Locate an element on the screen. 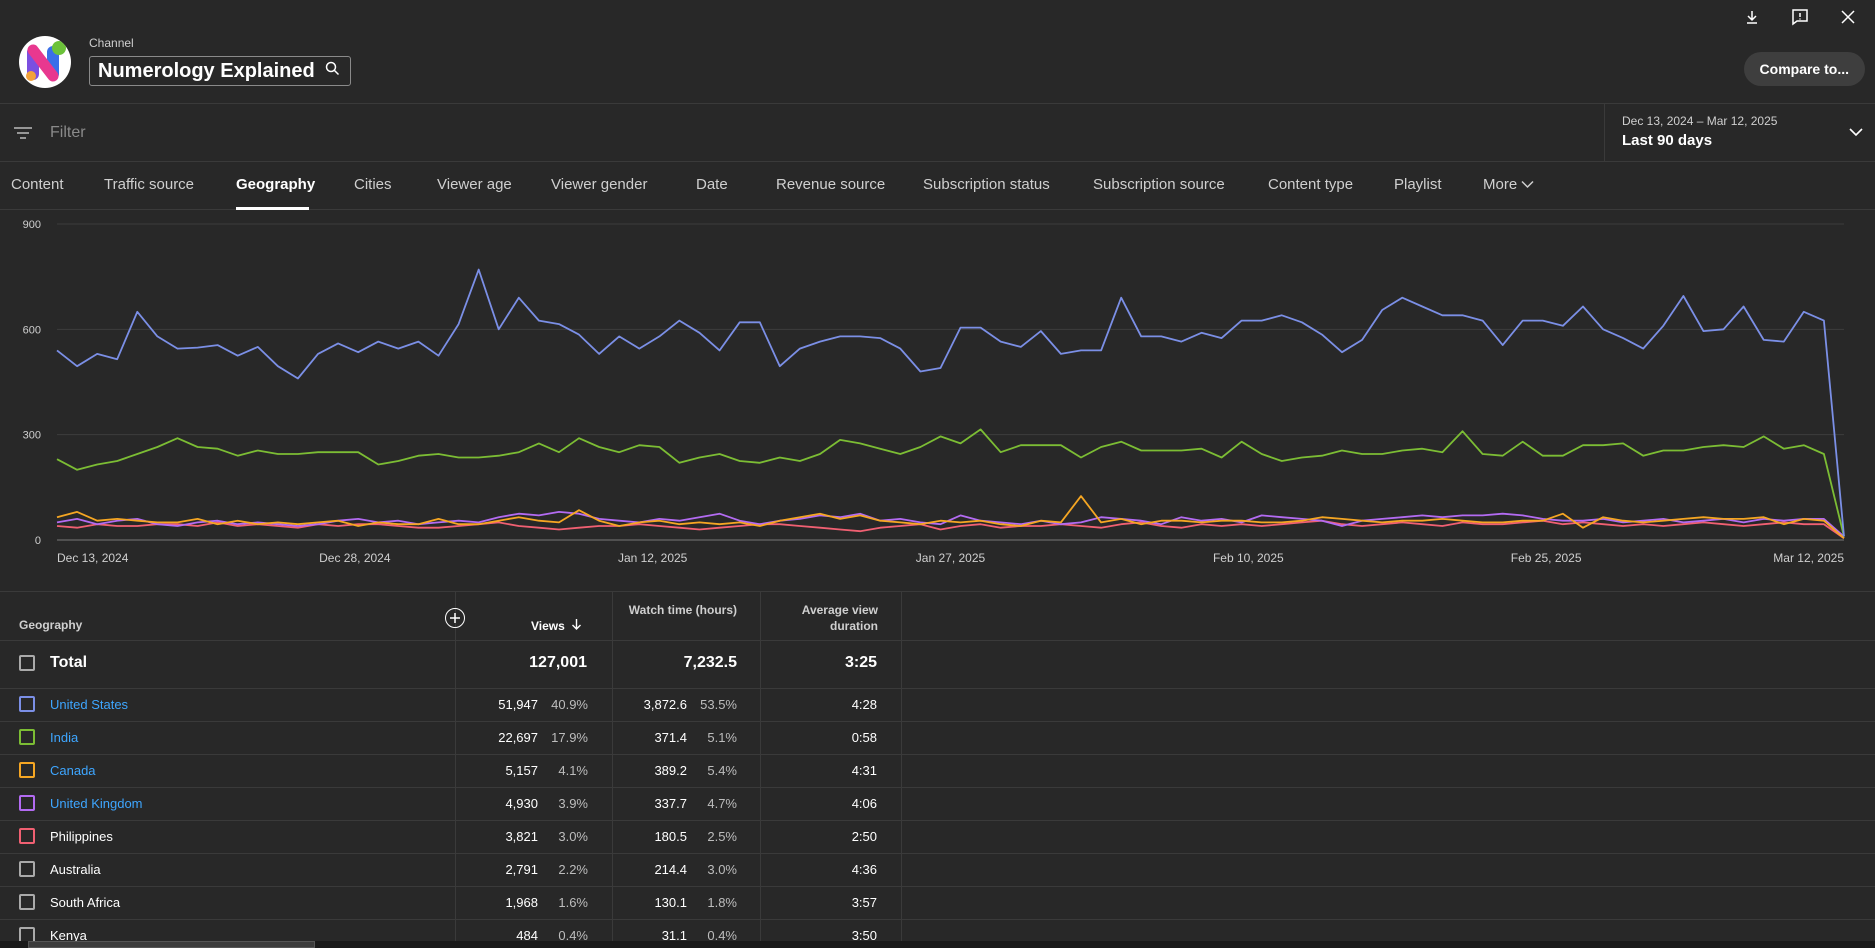 The width and height of the screenshot is (1875, 948). views-value: 484 is located at coordinates (527, 935).